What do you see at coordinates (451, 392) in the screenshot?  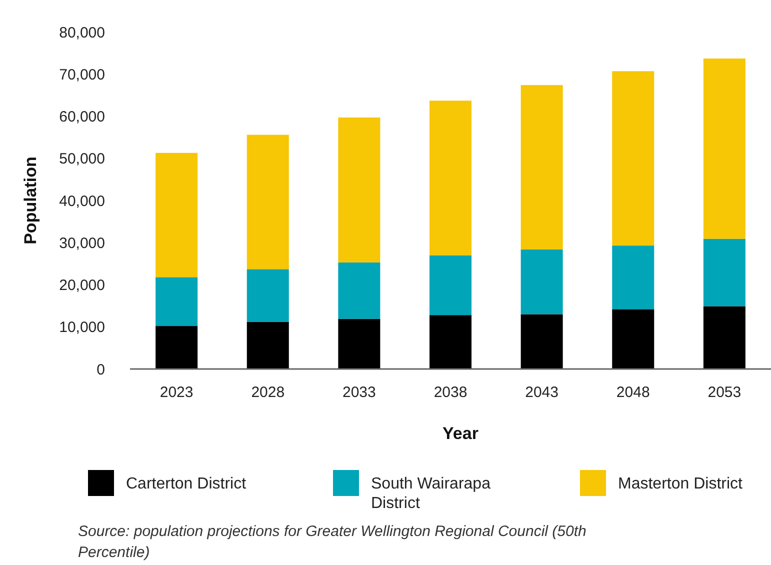 I see `x-tick-label: 2038` at bounding box center [451, 392].